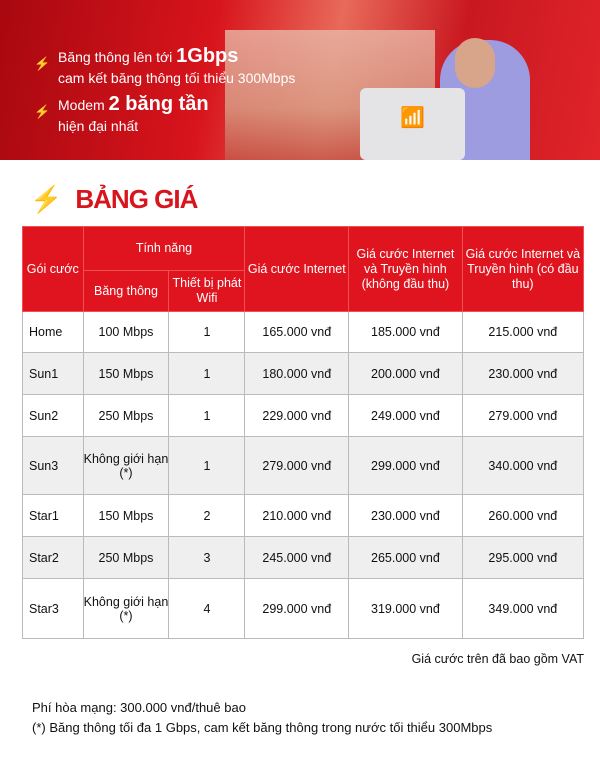 This screenshot has height=761, width=600. I want to click on table-cell: 180.000 vnđ, so click(297, 373).